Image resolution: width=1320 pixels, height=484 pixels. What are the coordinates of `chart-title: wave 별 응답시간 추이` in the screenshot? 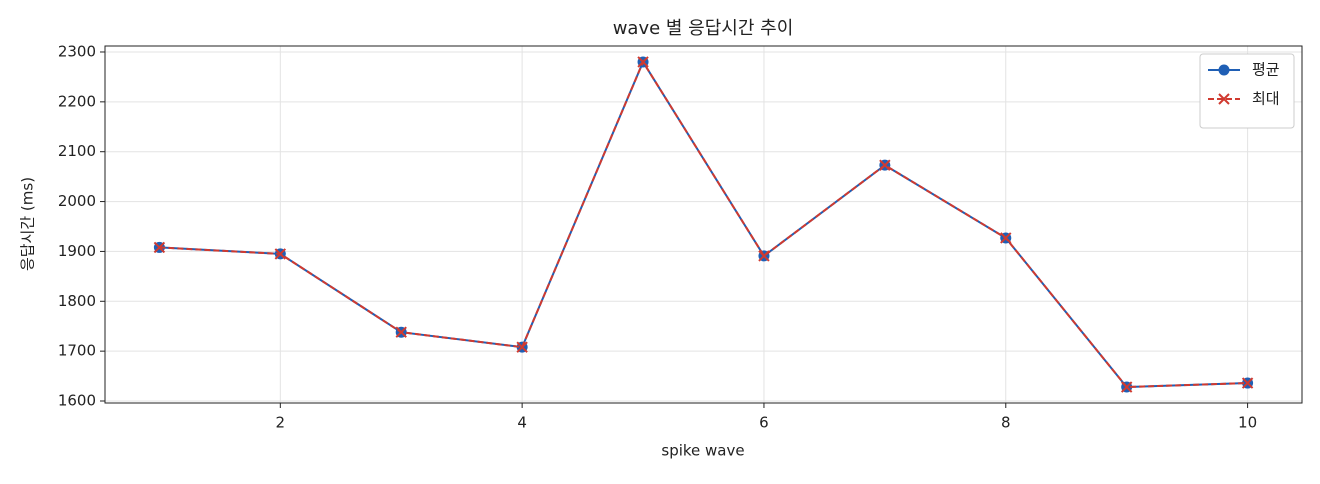 It's located at (703, 28).